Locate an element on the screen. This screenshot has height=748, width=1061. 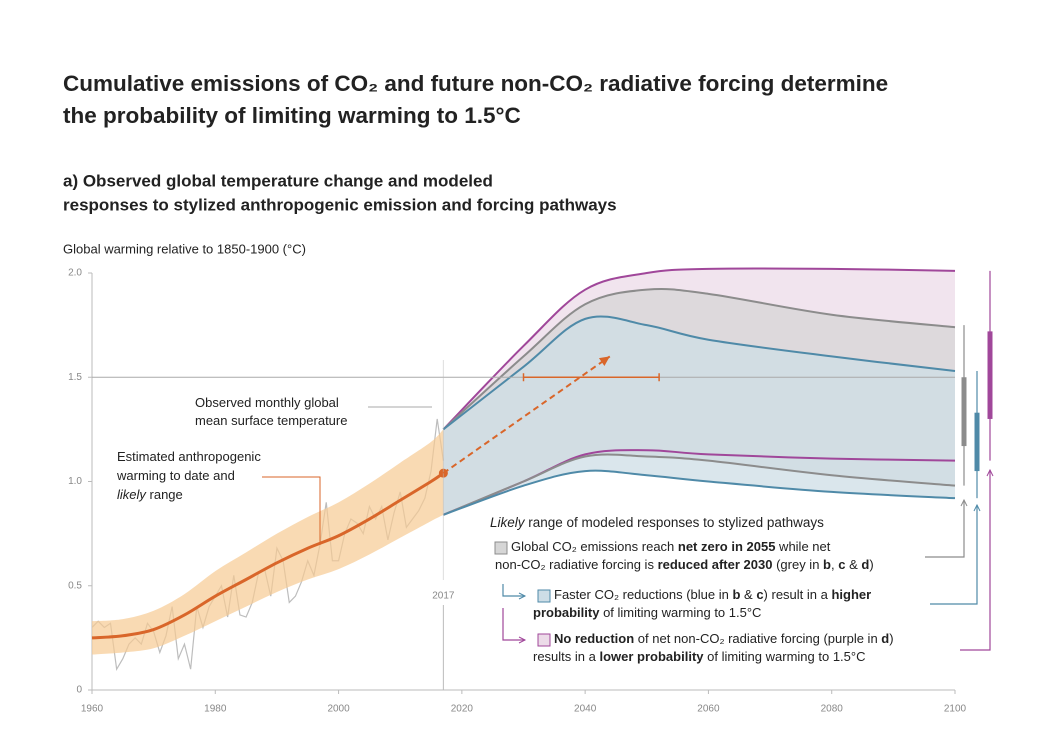
y-tick-label: 1.5 is located at coordinates (75, 377).